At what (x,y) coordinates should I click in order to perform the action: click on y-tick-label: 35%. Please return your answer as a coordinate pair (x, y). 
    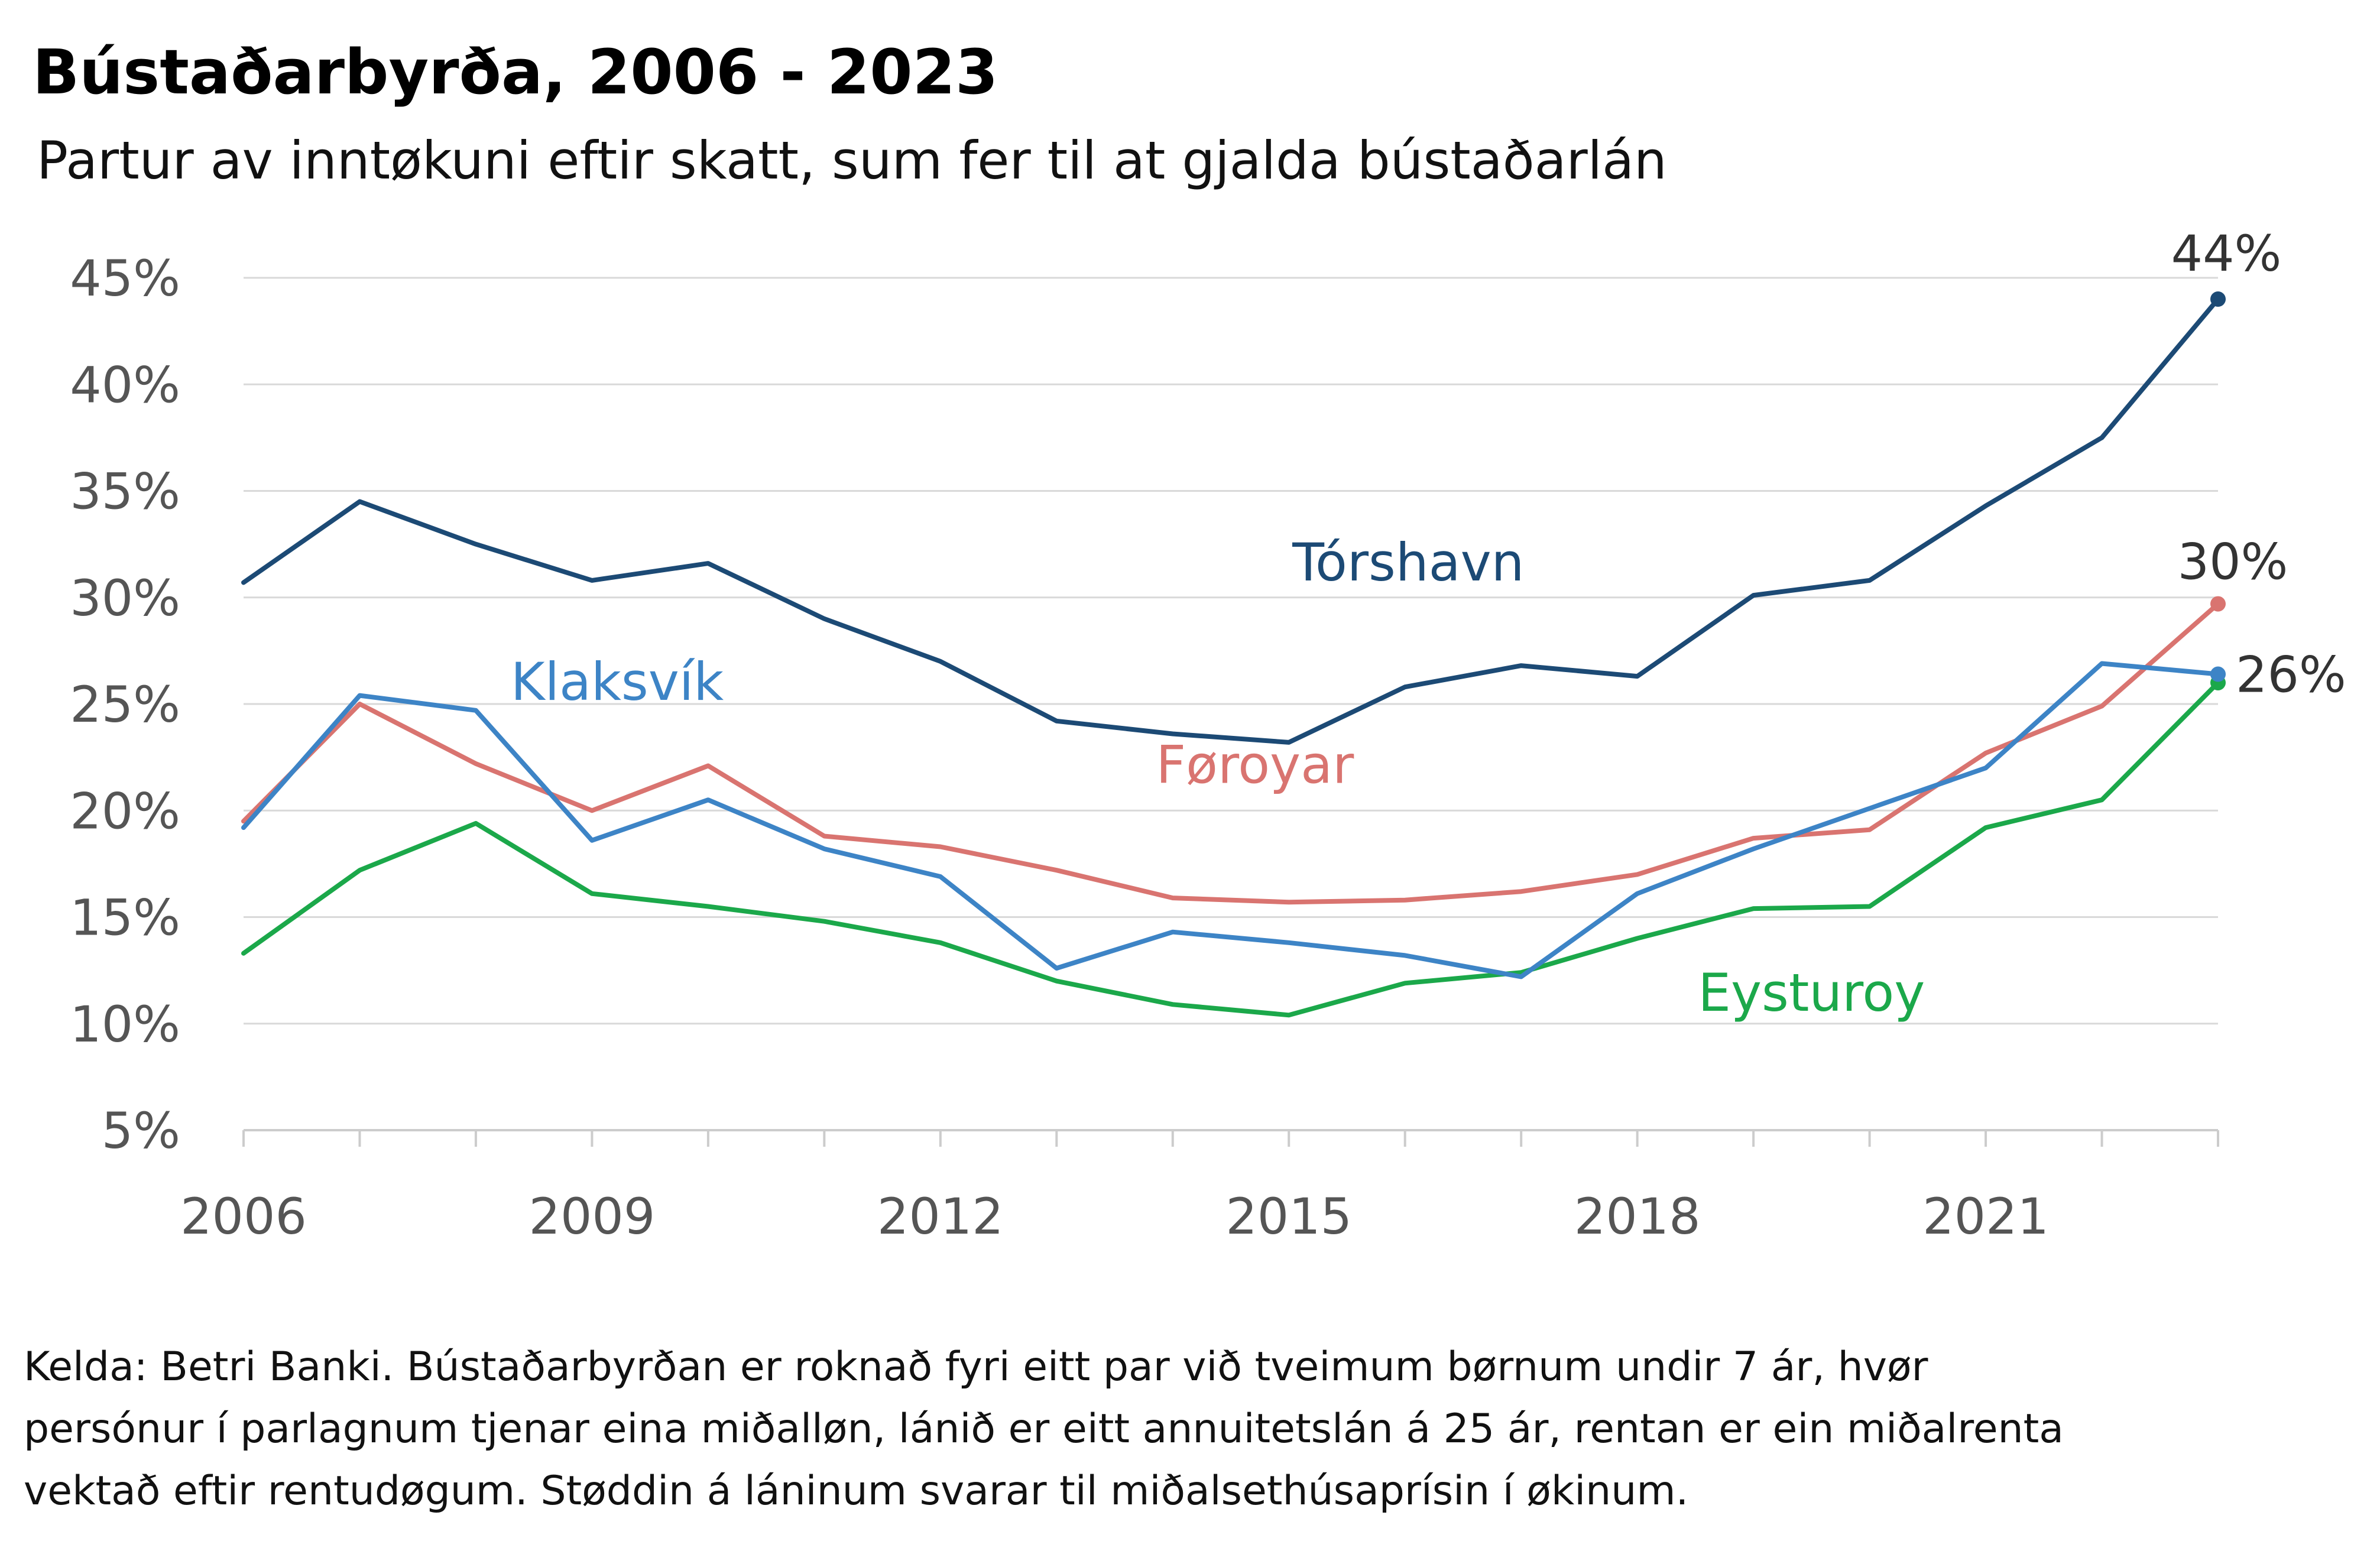
    Looking at the image, I should click on (125, 492).